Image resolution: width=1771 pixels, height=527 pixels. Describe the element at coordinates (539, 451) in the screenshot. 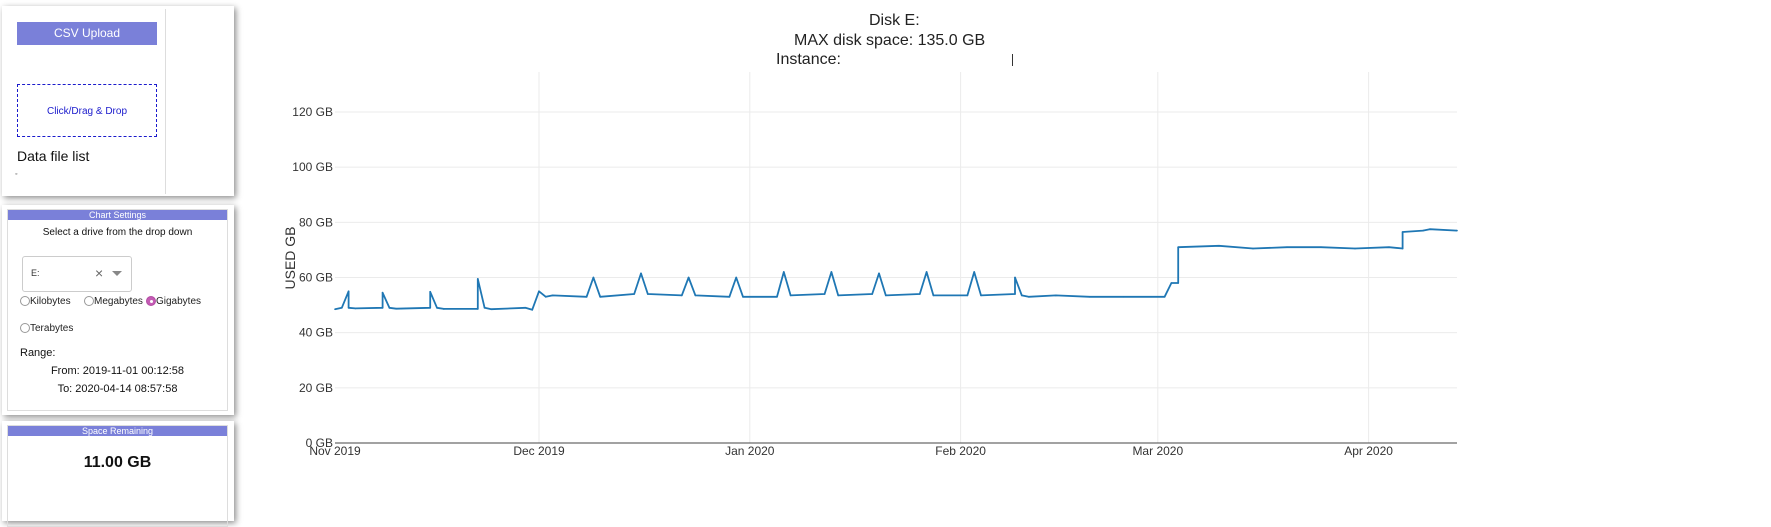

I see `x-tick-label: Dec 2019` at that location.